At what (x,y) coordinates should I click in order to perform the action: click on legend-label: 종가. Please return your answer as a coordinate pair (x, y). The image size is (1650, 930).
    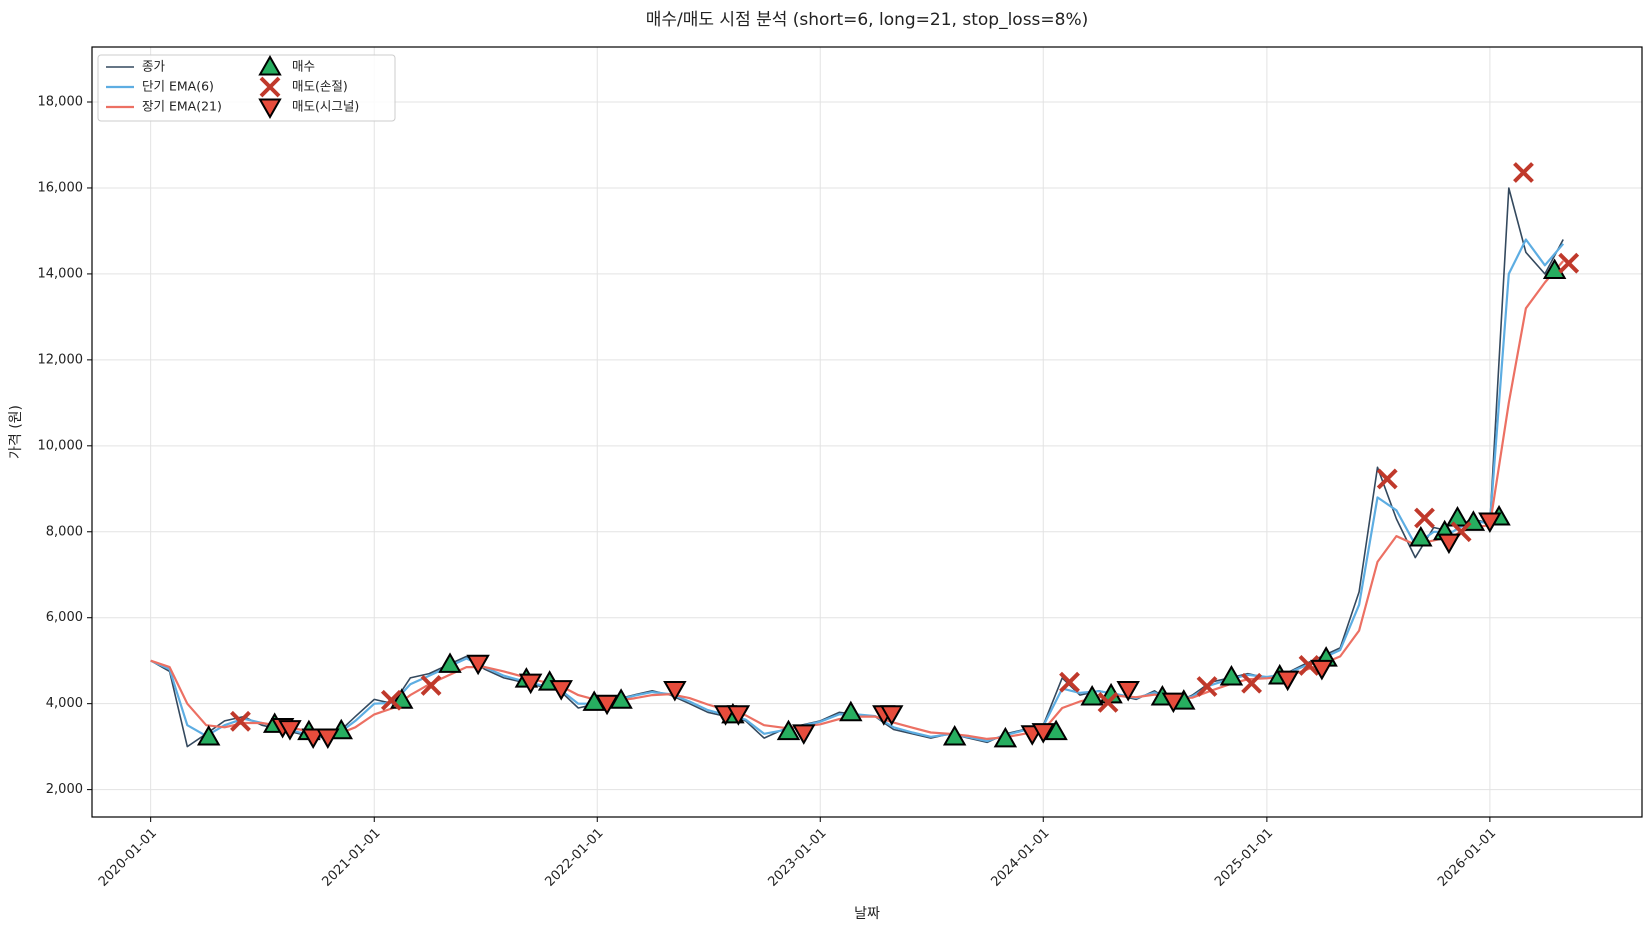
    Looking at the image, I should click on (154, 66).